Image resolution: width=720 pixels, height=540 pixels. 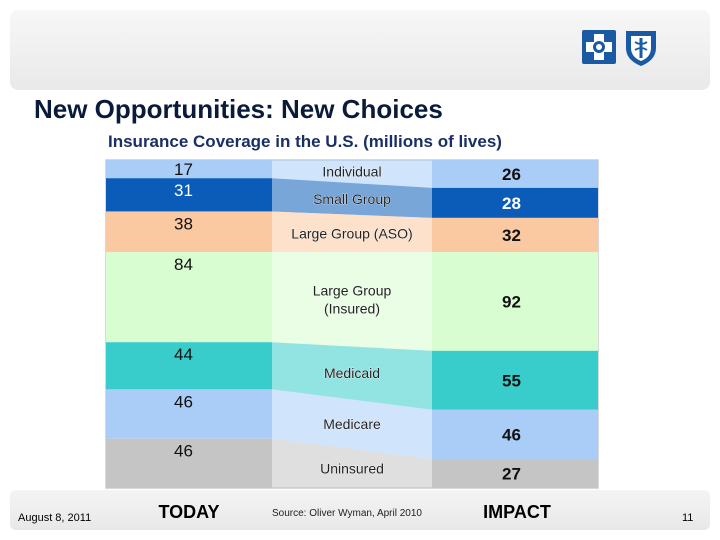 I want to click on bar-small-group-today, so click(x=189, y=195).